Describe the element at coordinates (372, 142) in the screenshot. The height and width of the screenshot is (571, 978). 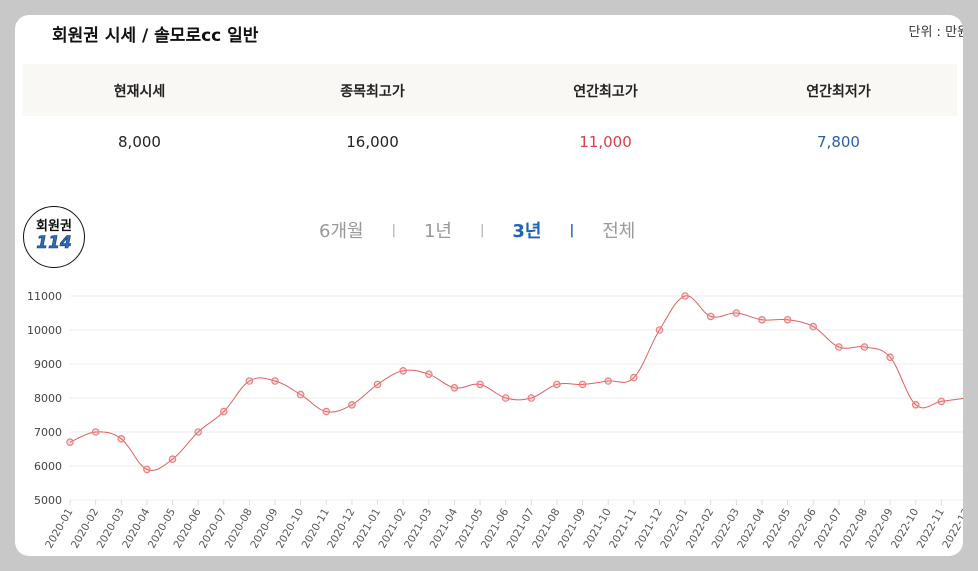
I see `stat-value-all-time-high: 16,000` at that location.